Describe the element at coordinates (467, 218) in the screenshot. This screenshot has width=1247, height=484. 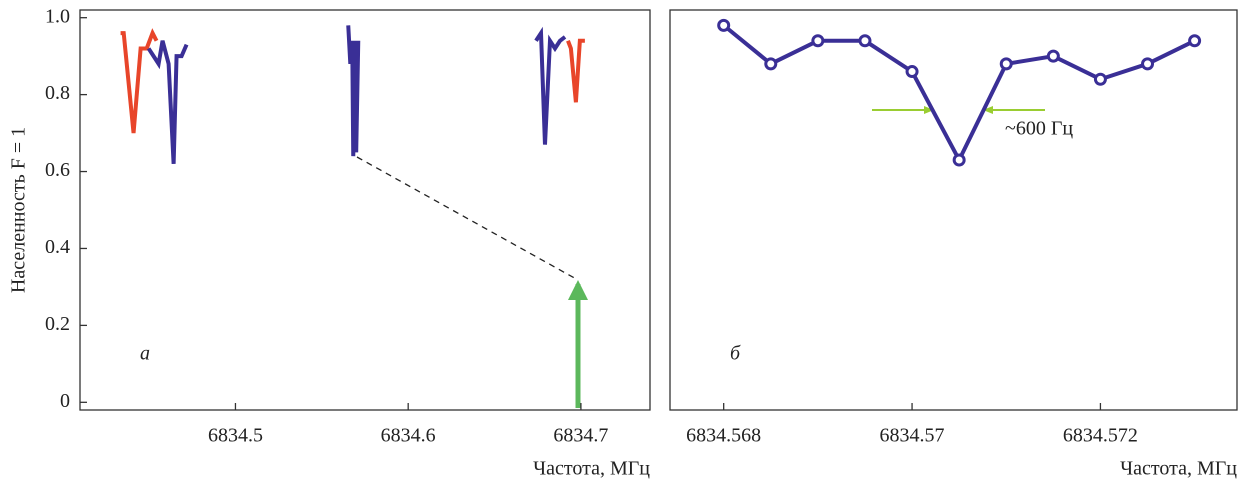
I see `connector` at that location.